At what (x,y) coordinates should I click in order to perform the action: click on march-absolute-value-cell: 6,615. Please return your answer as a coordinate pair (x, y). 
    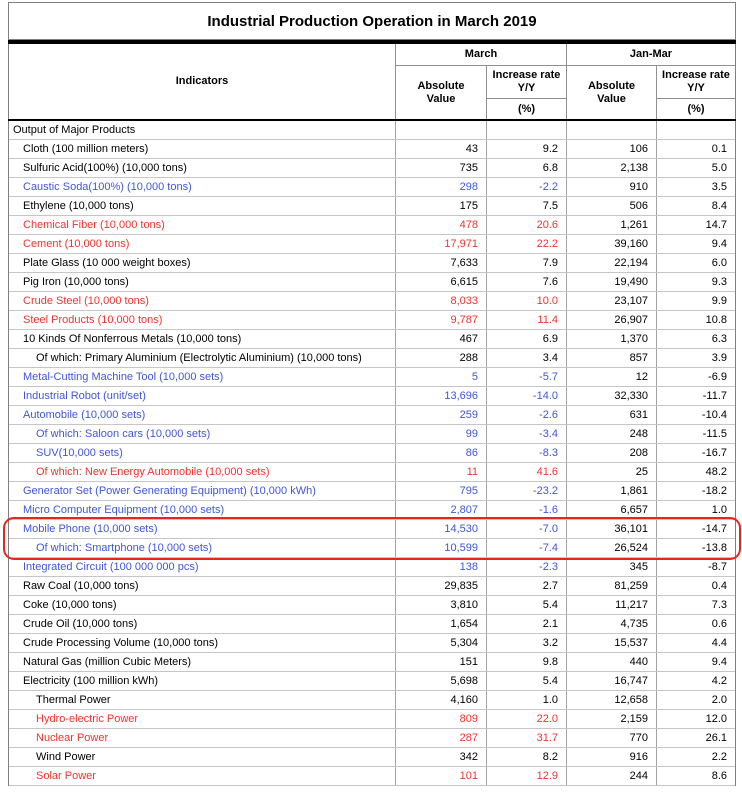
    Looking at the image, I should click on (440, 282).